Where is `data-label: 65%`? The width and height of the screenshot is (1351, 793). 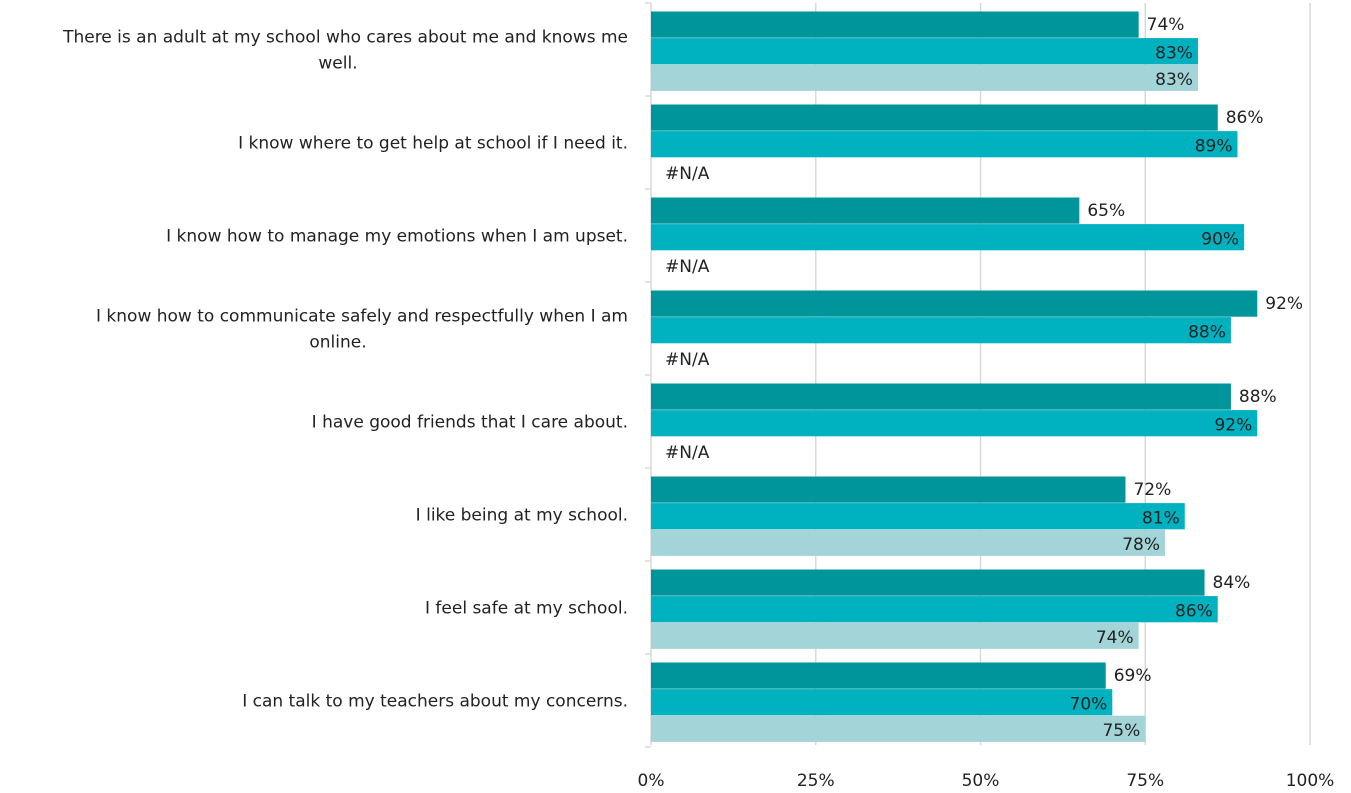
data-label: 65% is located at coordinates (1106, 211).